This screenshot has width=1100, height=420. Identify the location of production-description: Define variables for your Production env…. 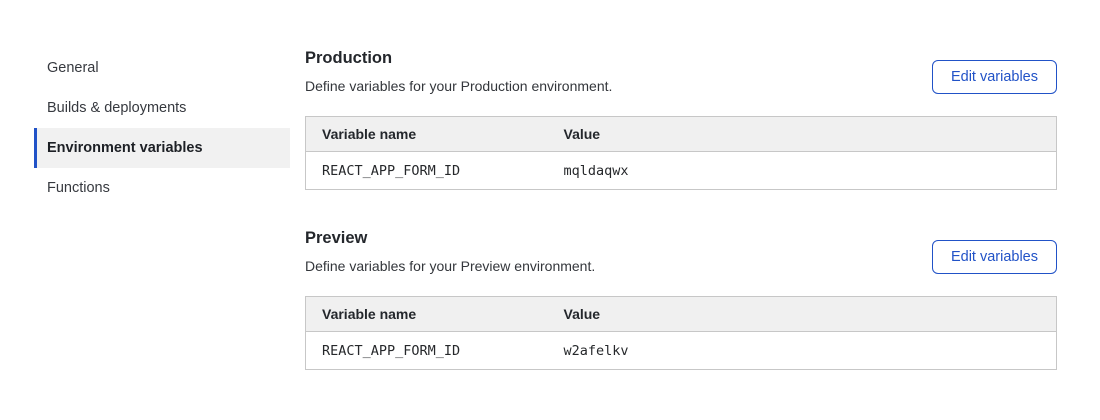
(459, 86).